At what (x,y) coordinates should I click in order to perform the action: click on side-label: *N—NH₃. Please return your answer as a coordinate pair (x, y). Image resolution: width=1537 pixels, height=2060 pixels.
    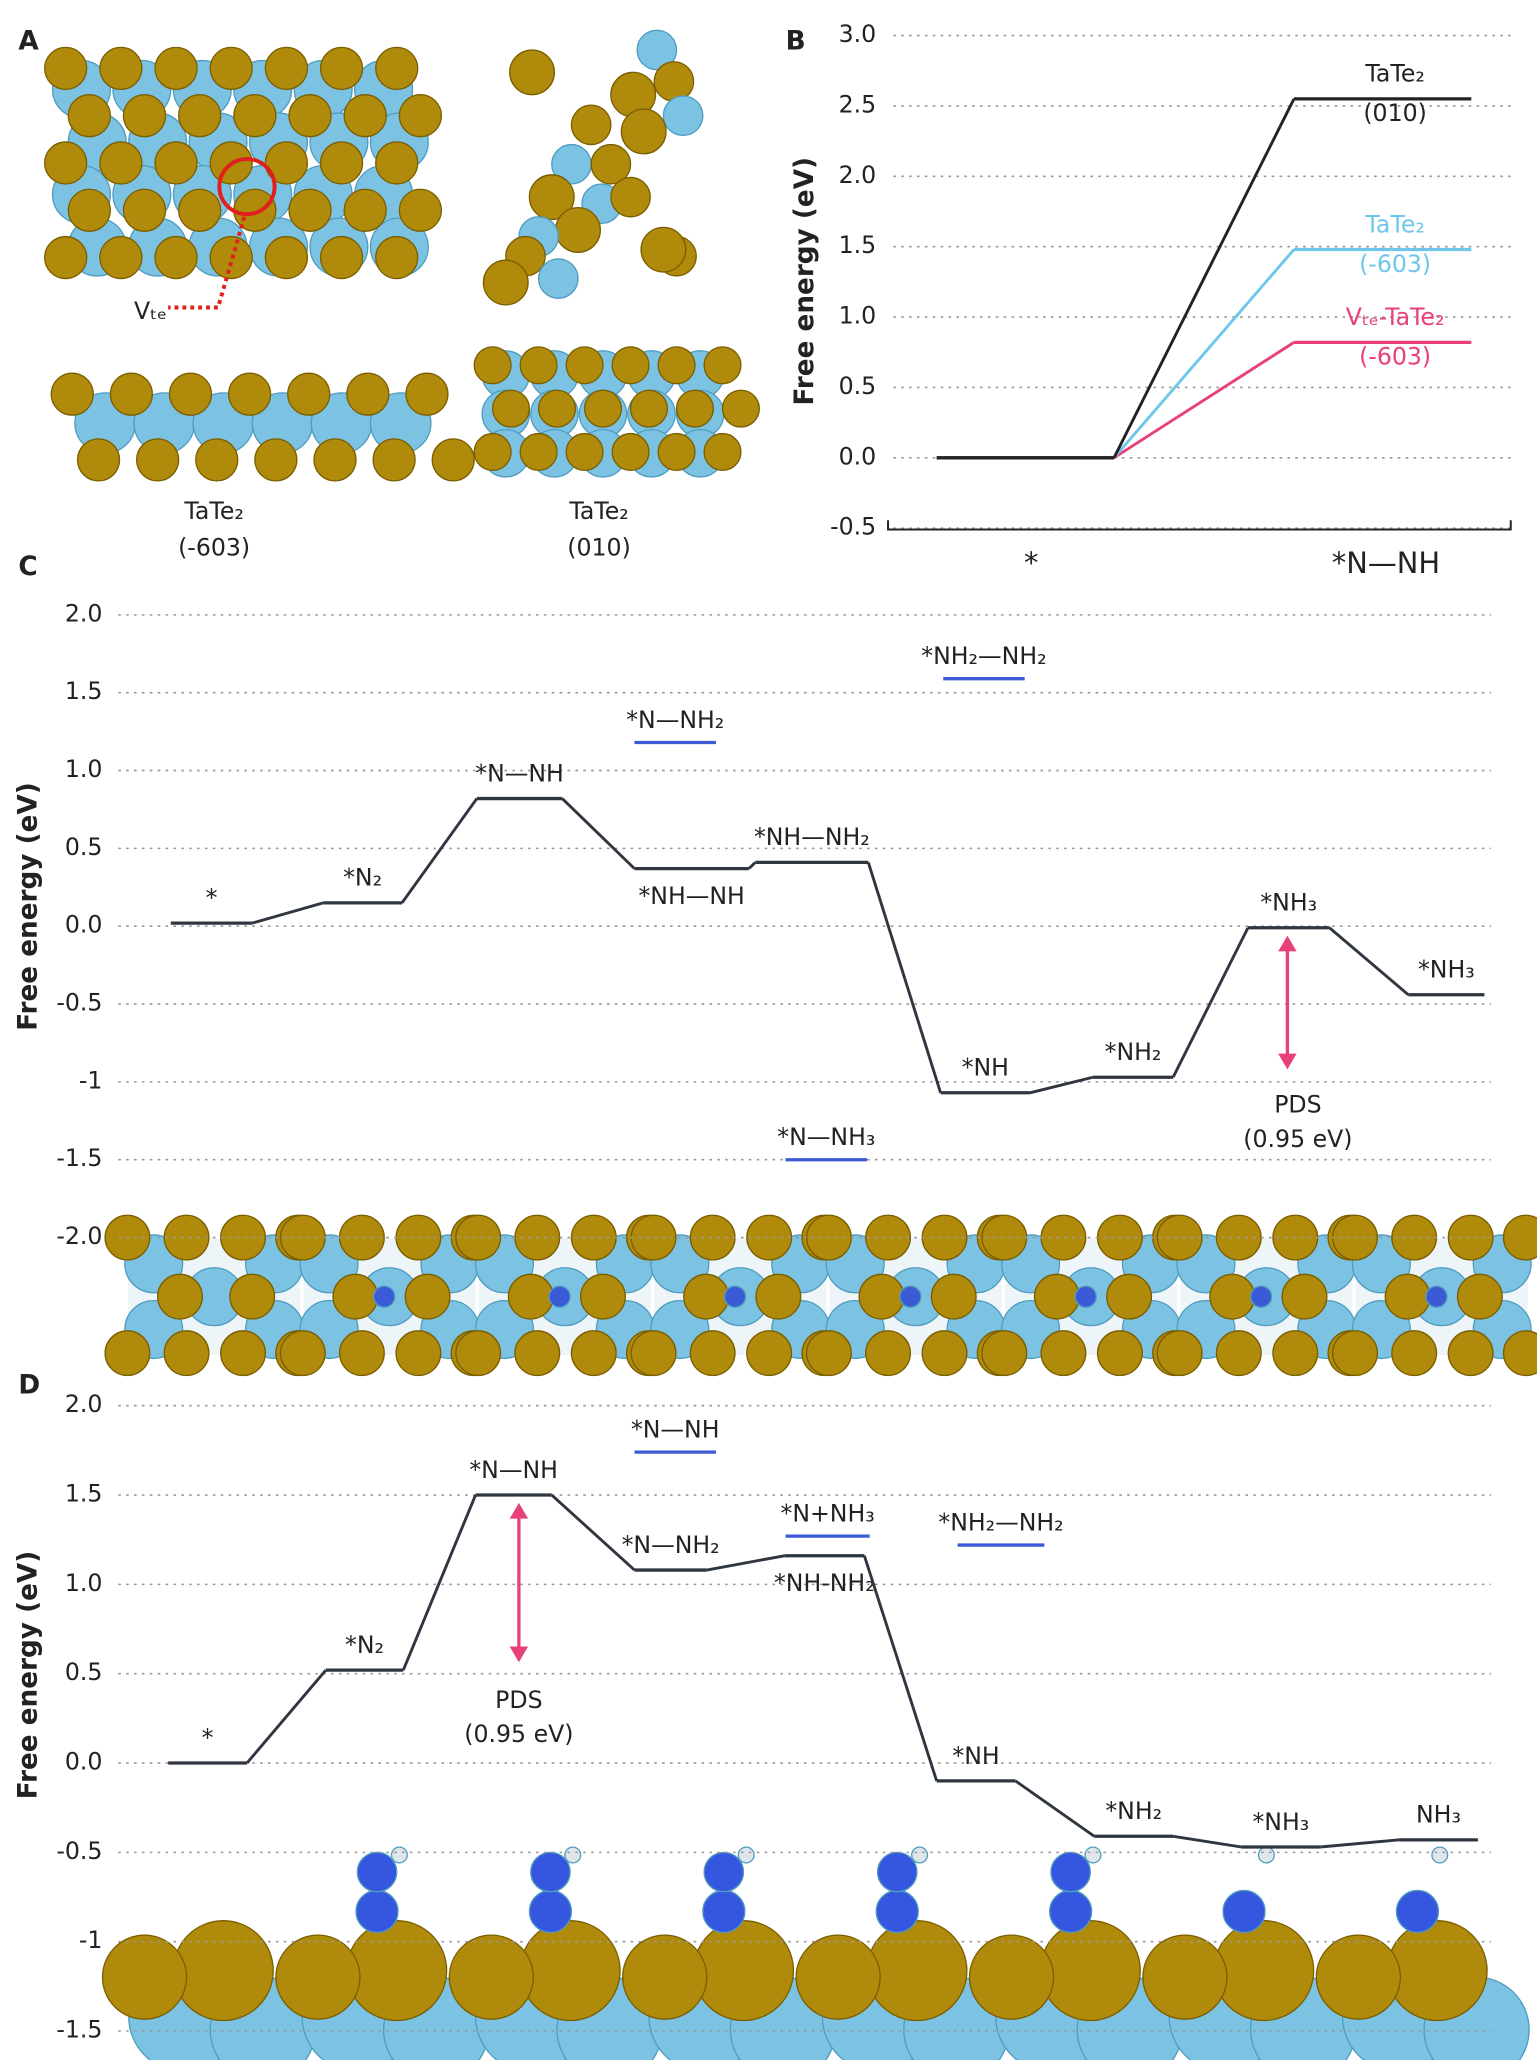
    Looking at the image, I should click on (826, 1137).